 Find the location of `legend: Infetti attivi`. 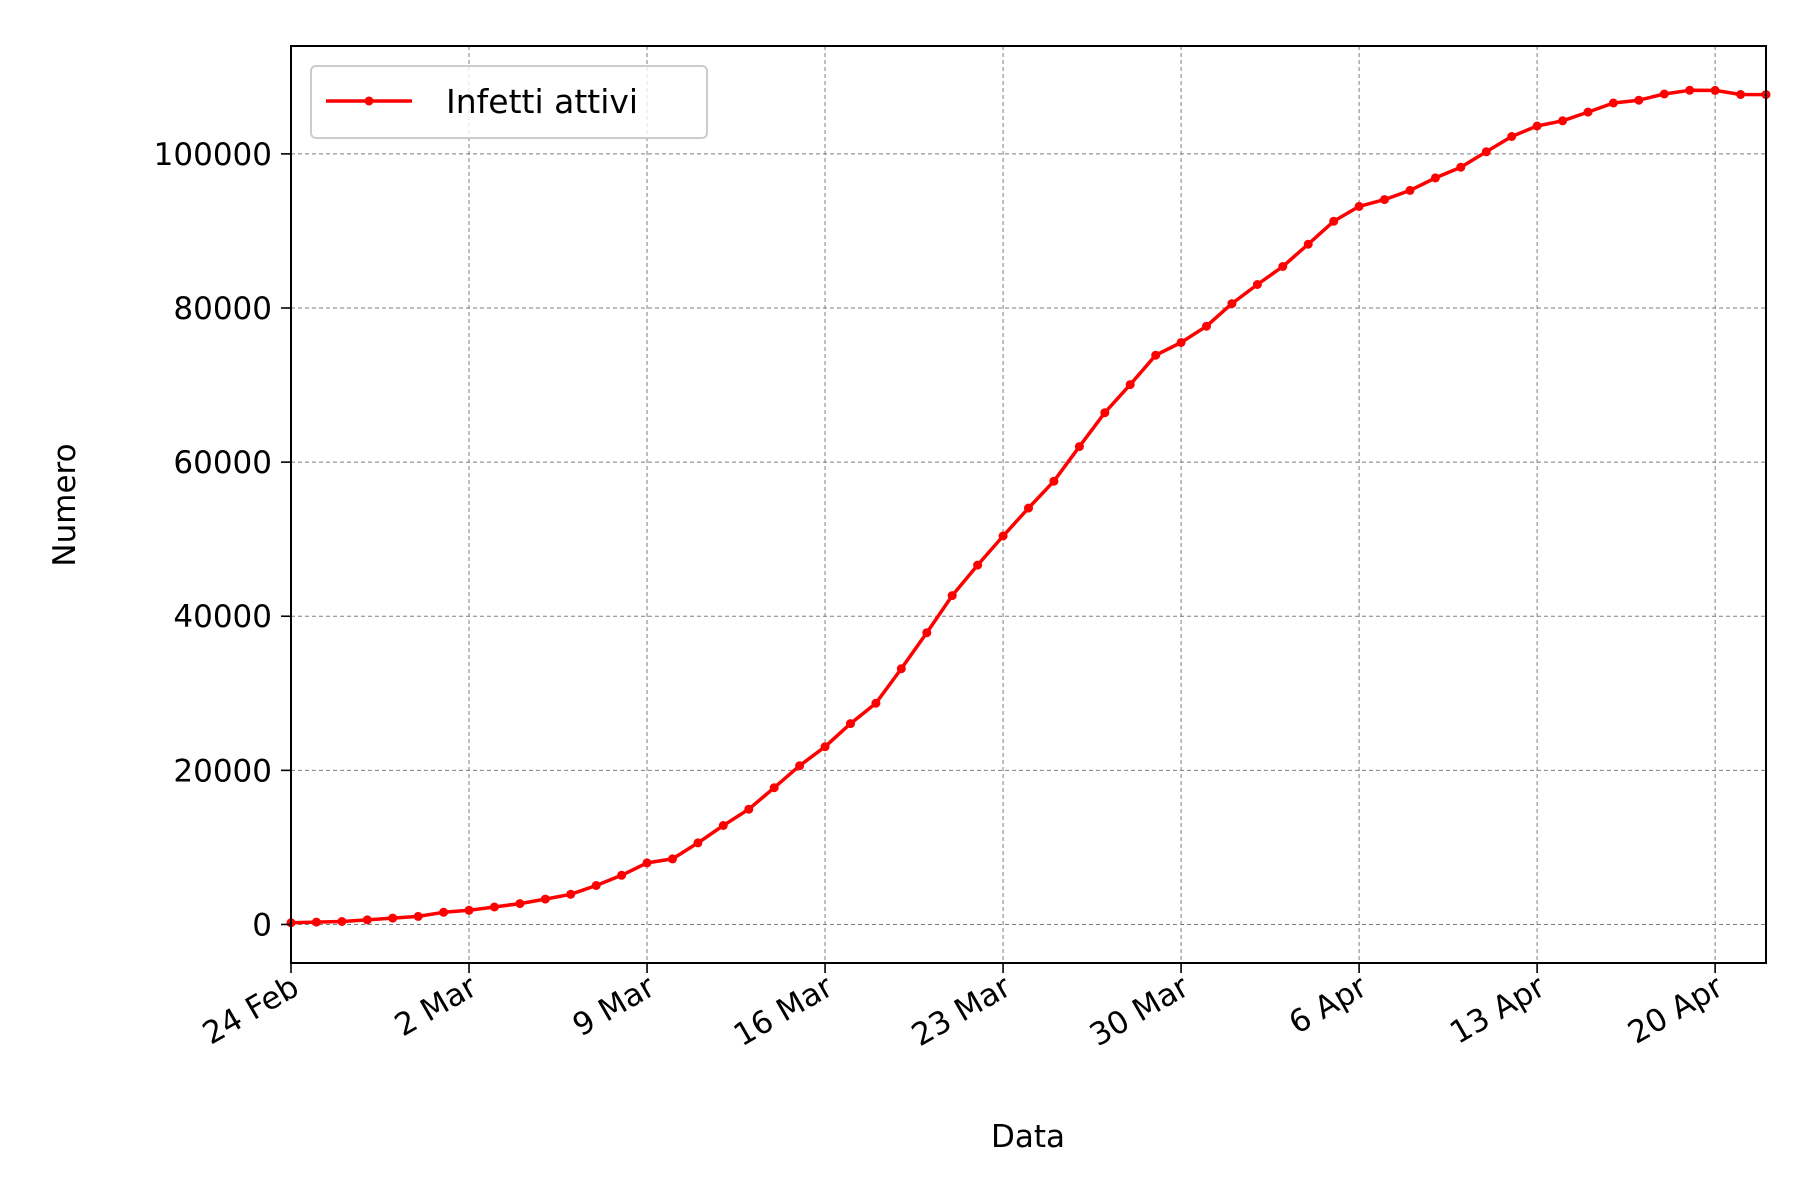

legend: Infetti attivi is located at coordinates (509, 102).